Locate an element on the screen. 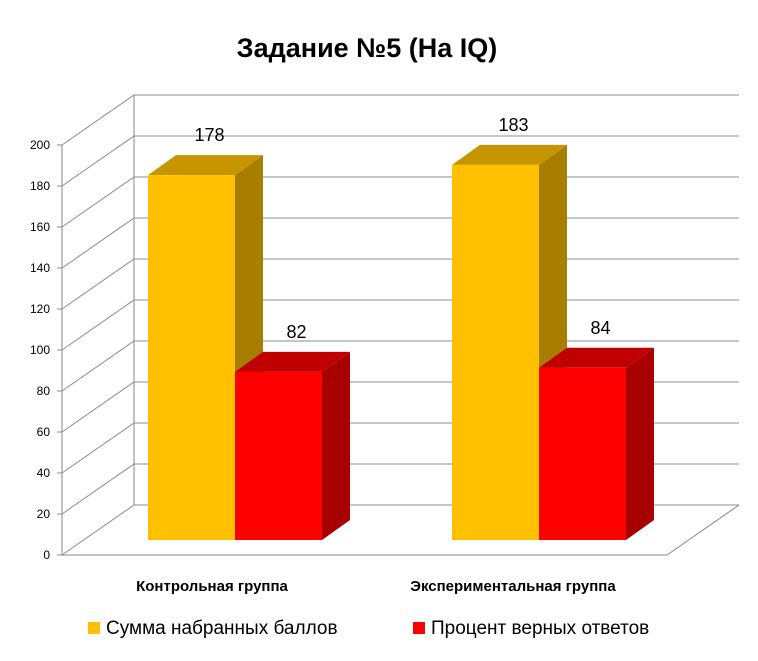 The image size is (758, 661). floor-edge is located at coordinates (401, 530).